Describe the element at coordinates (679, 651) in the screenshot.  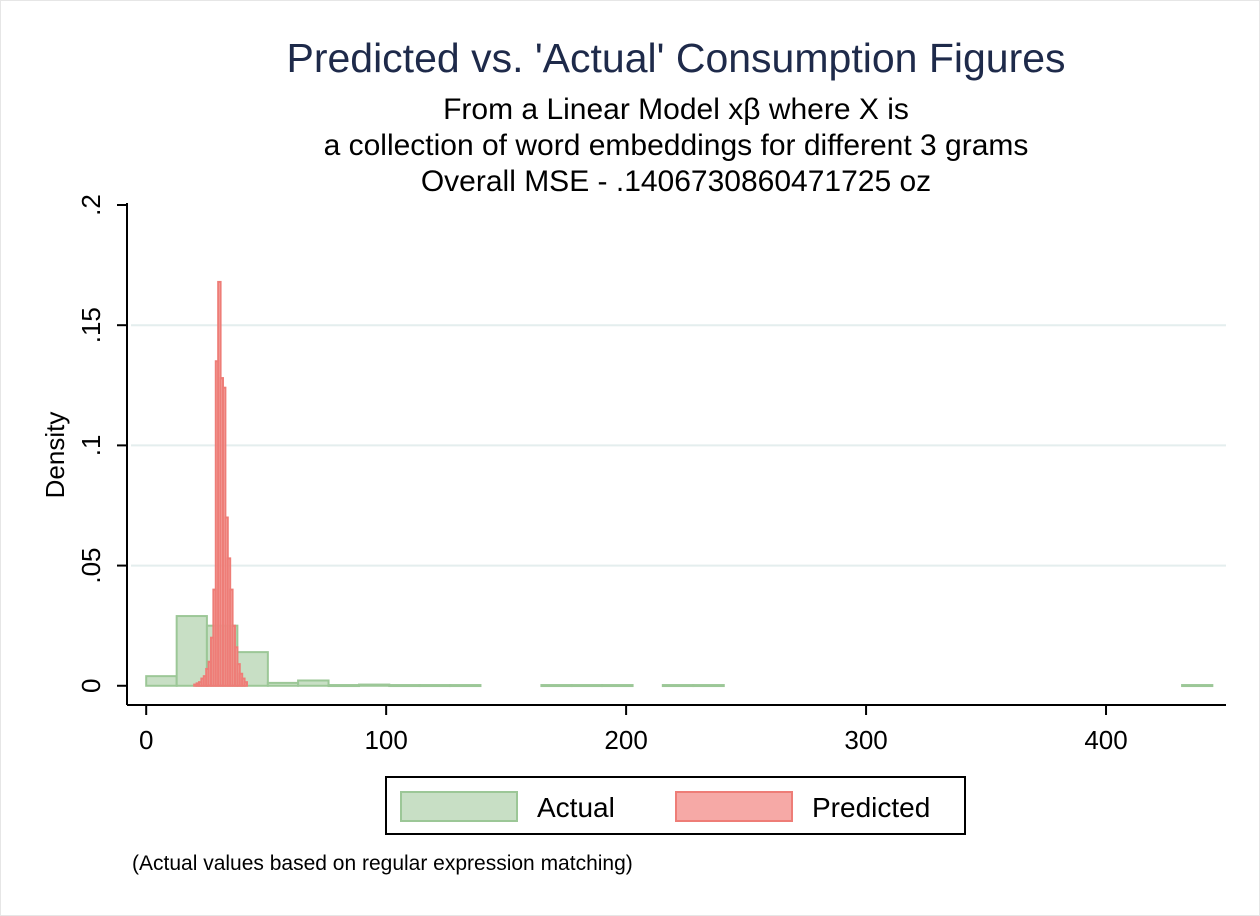
I see `actual-bars` at that location.